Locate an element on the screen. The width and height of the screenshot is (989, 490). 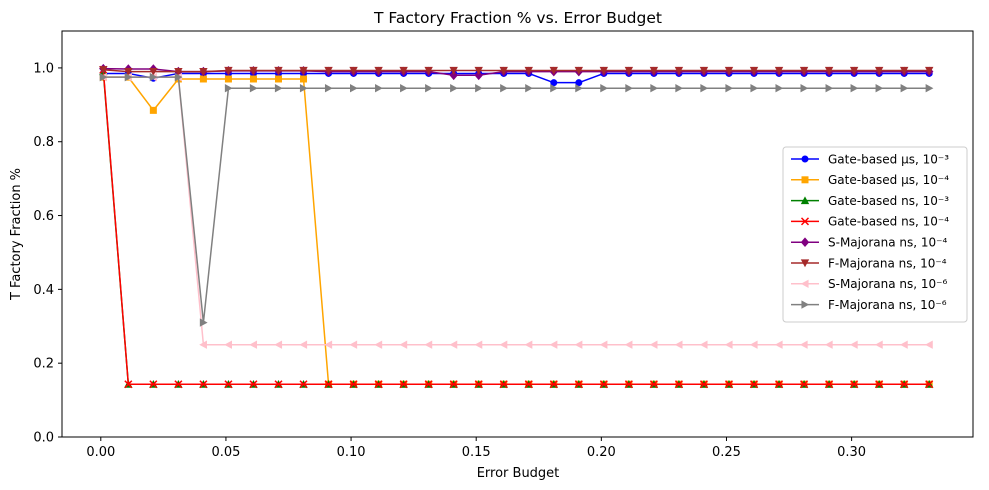
chart-title: T Factory Fraction % vs. Error Budget is located at coordinates (517, 18).